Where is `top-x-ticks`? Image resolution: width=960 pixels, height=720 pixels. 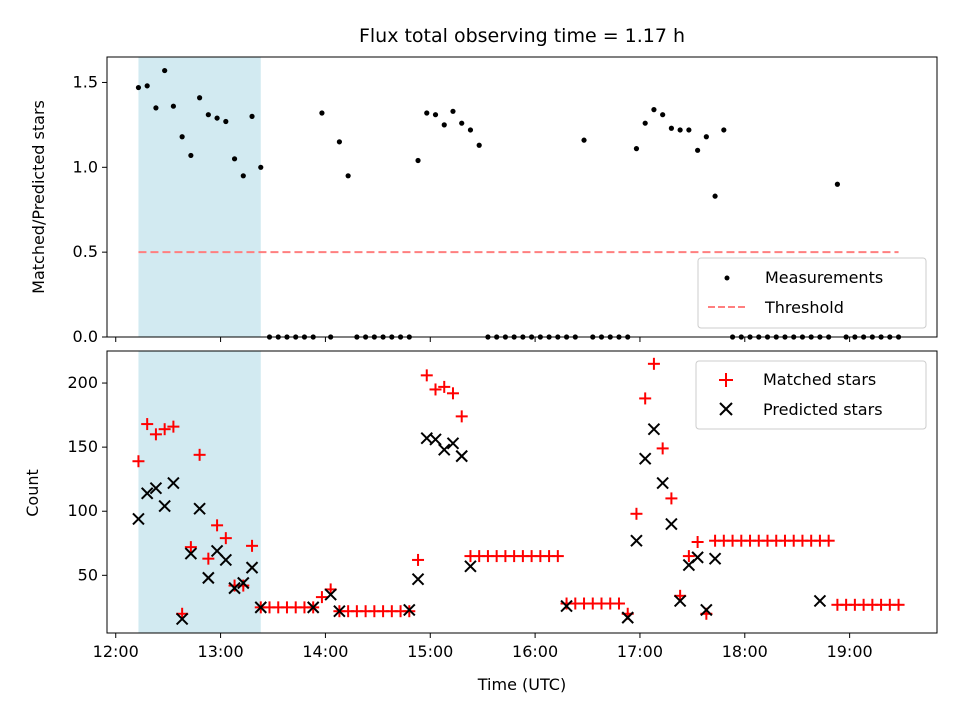 top-x-ticks is located at coordinates (483, 339).